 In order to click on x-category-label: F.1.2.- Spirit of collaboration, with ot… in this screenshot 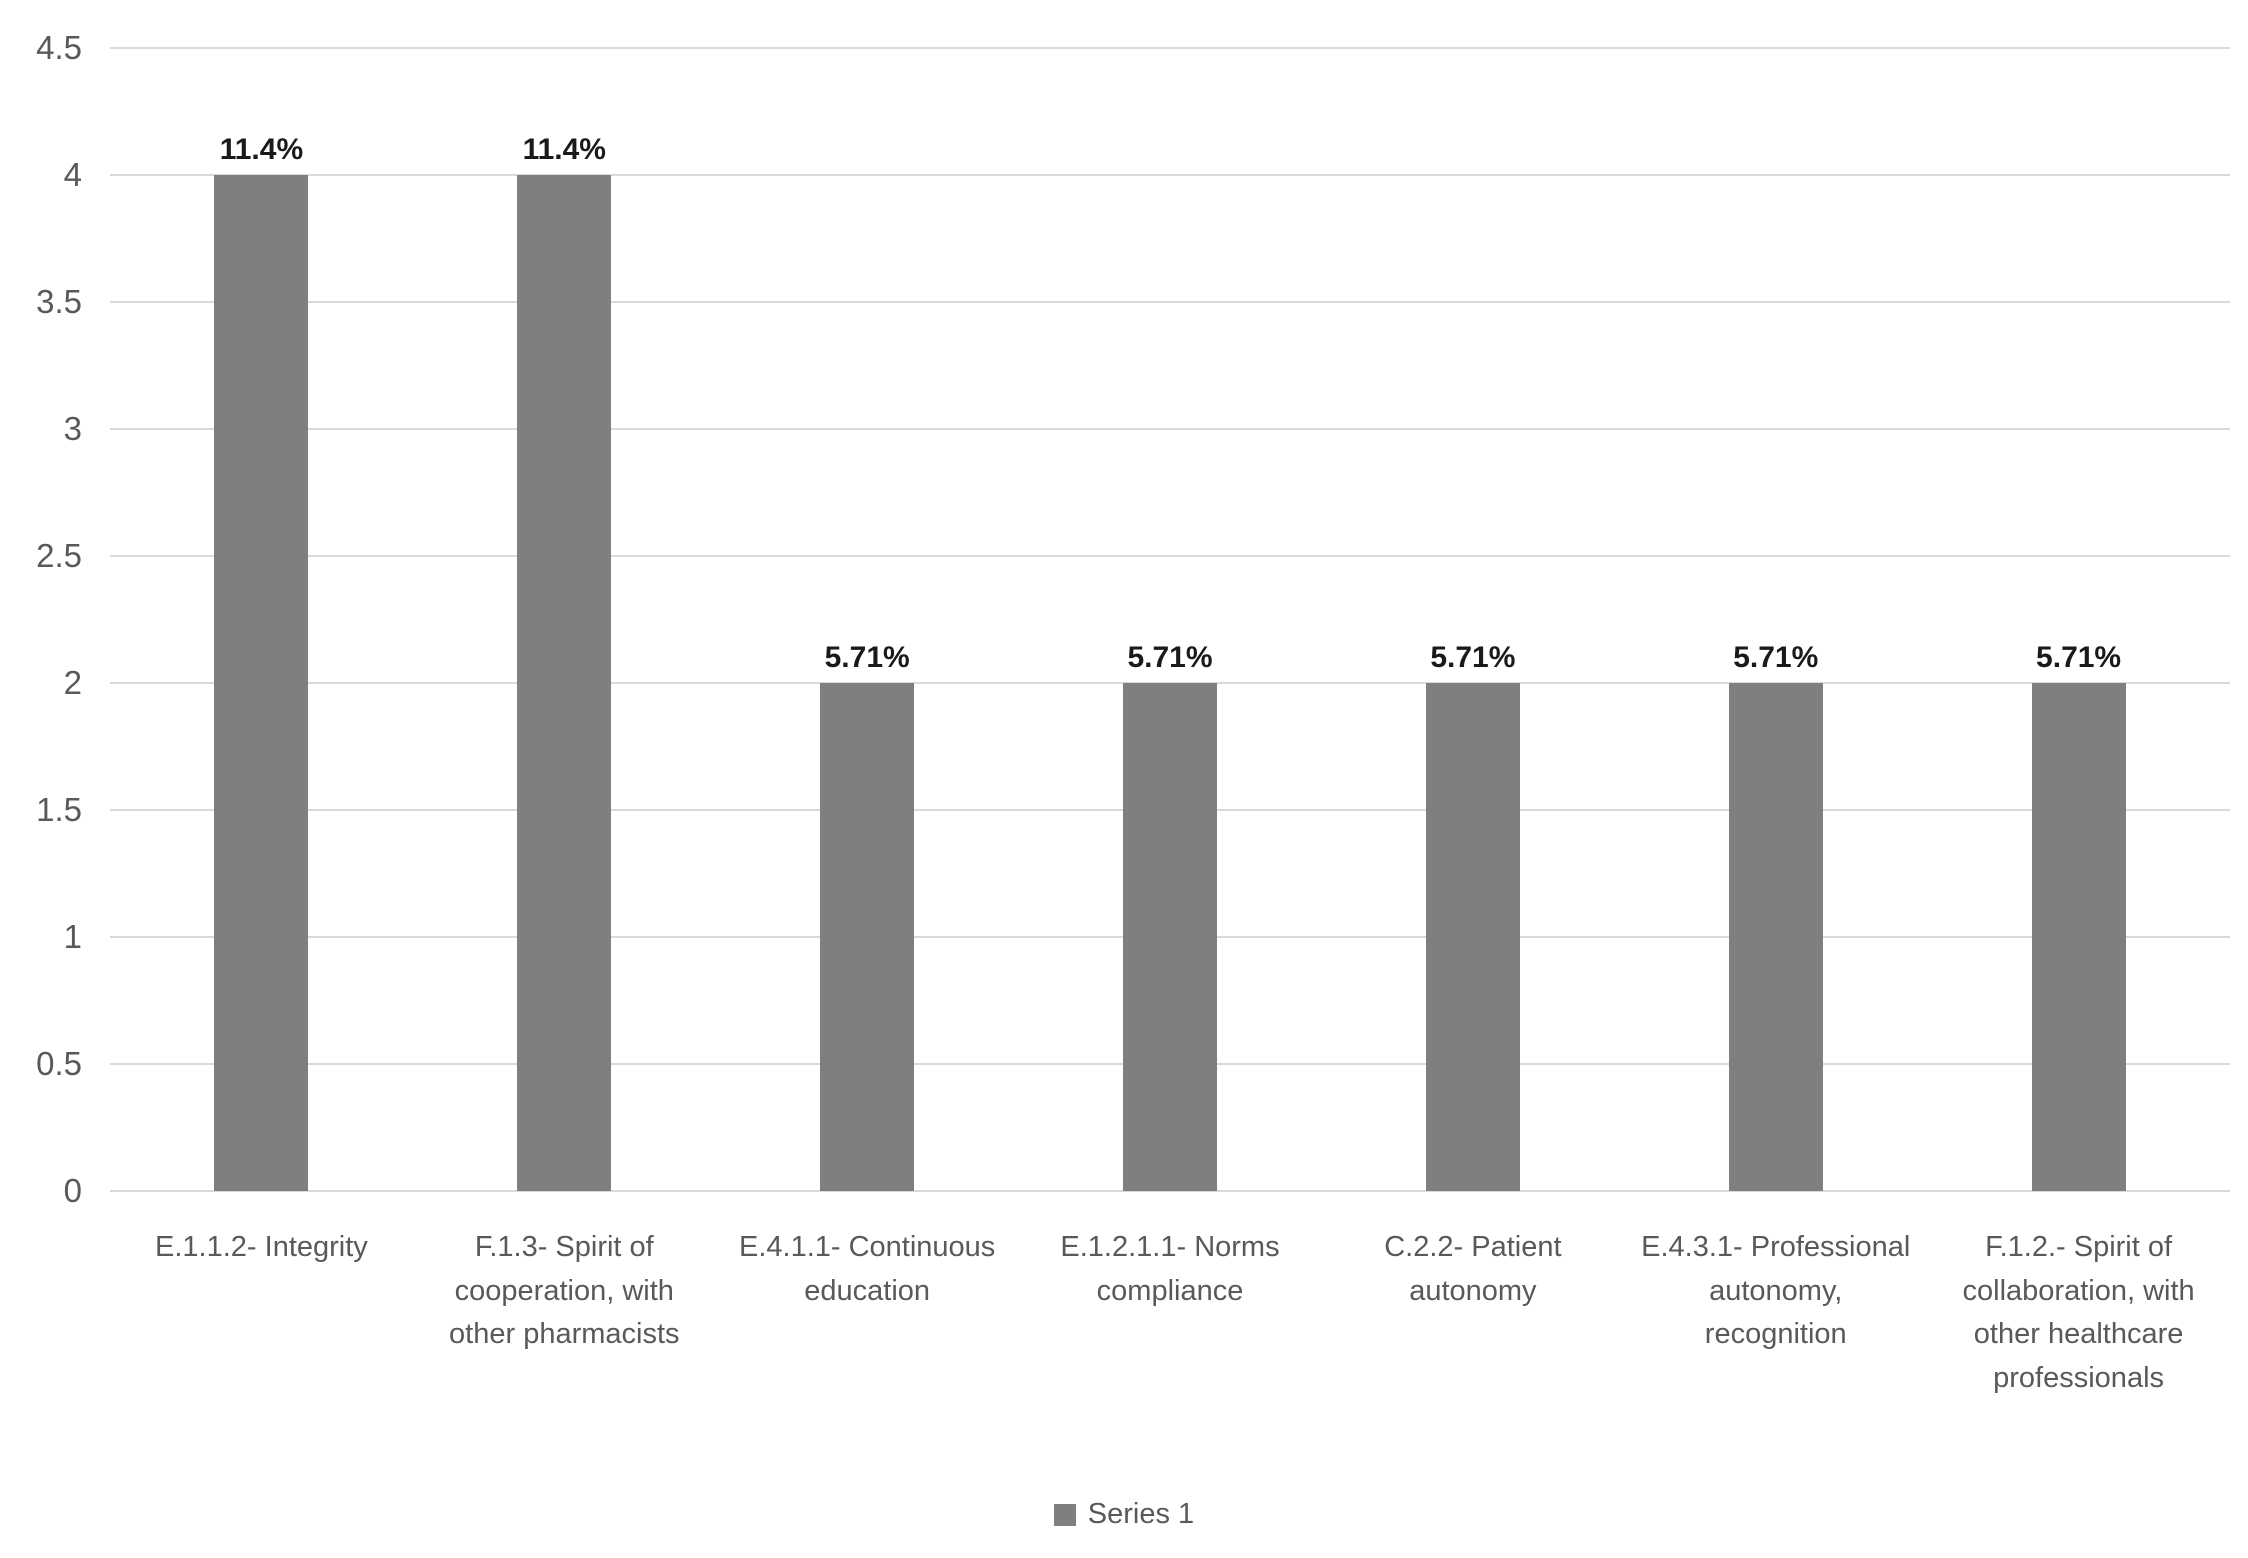, I will do `click(2078, 1312)`.